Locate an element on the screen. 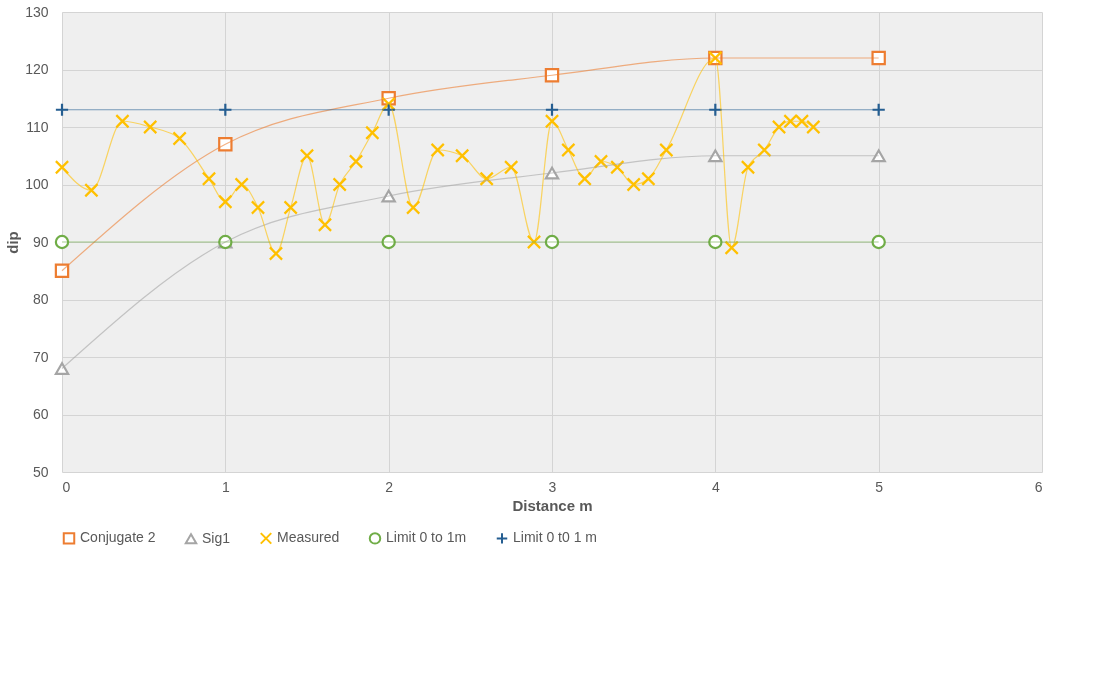  x-tick-label: 0 is located at coordinates (66, 486).